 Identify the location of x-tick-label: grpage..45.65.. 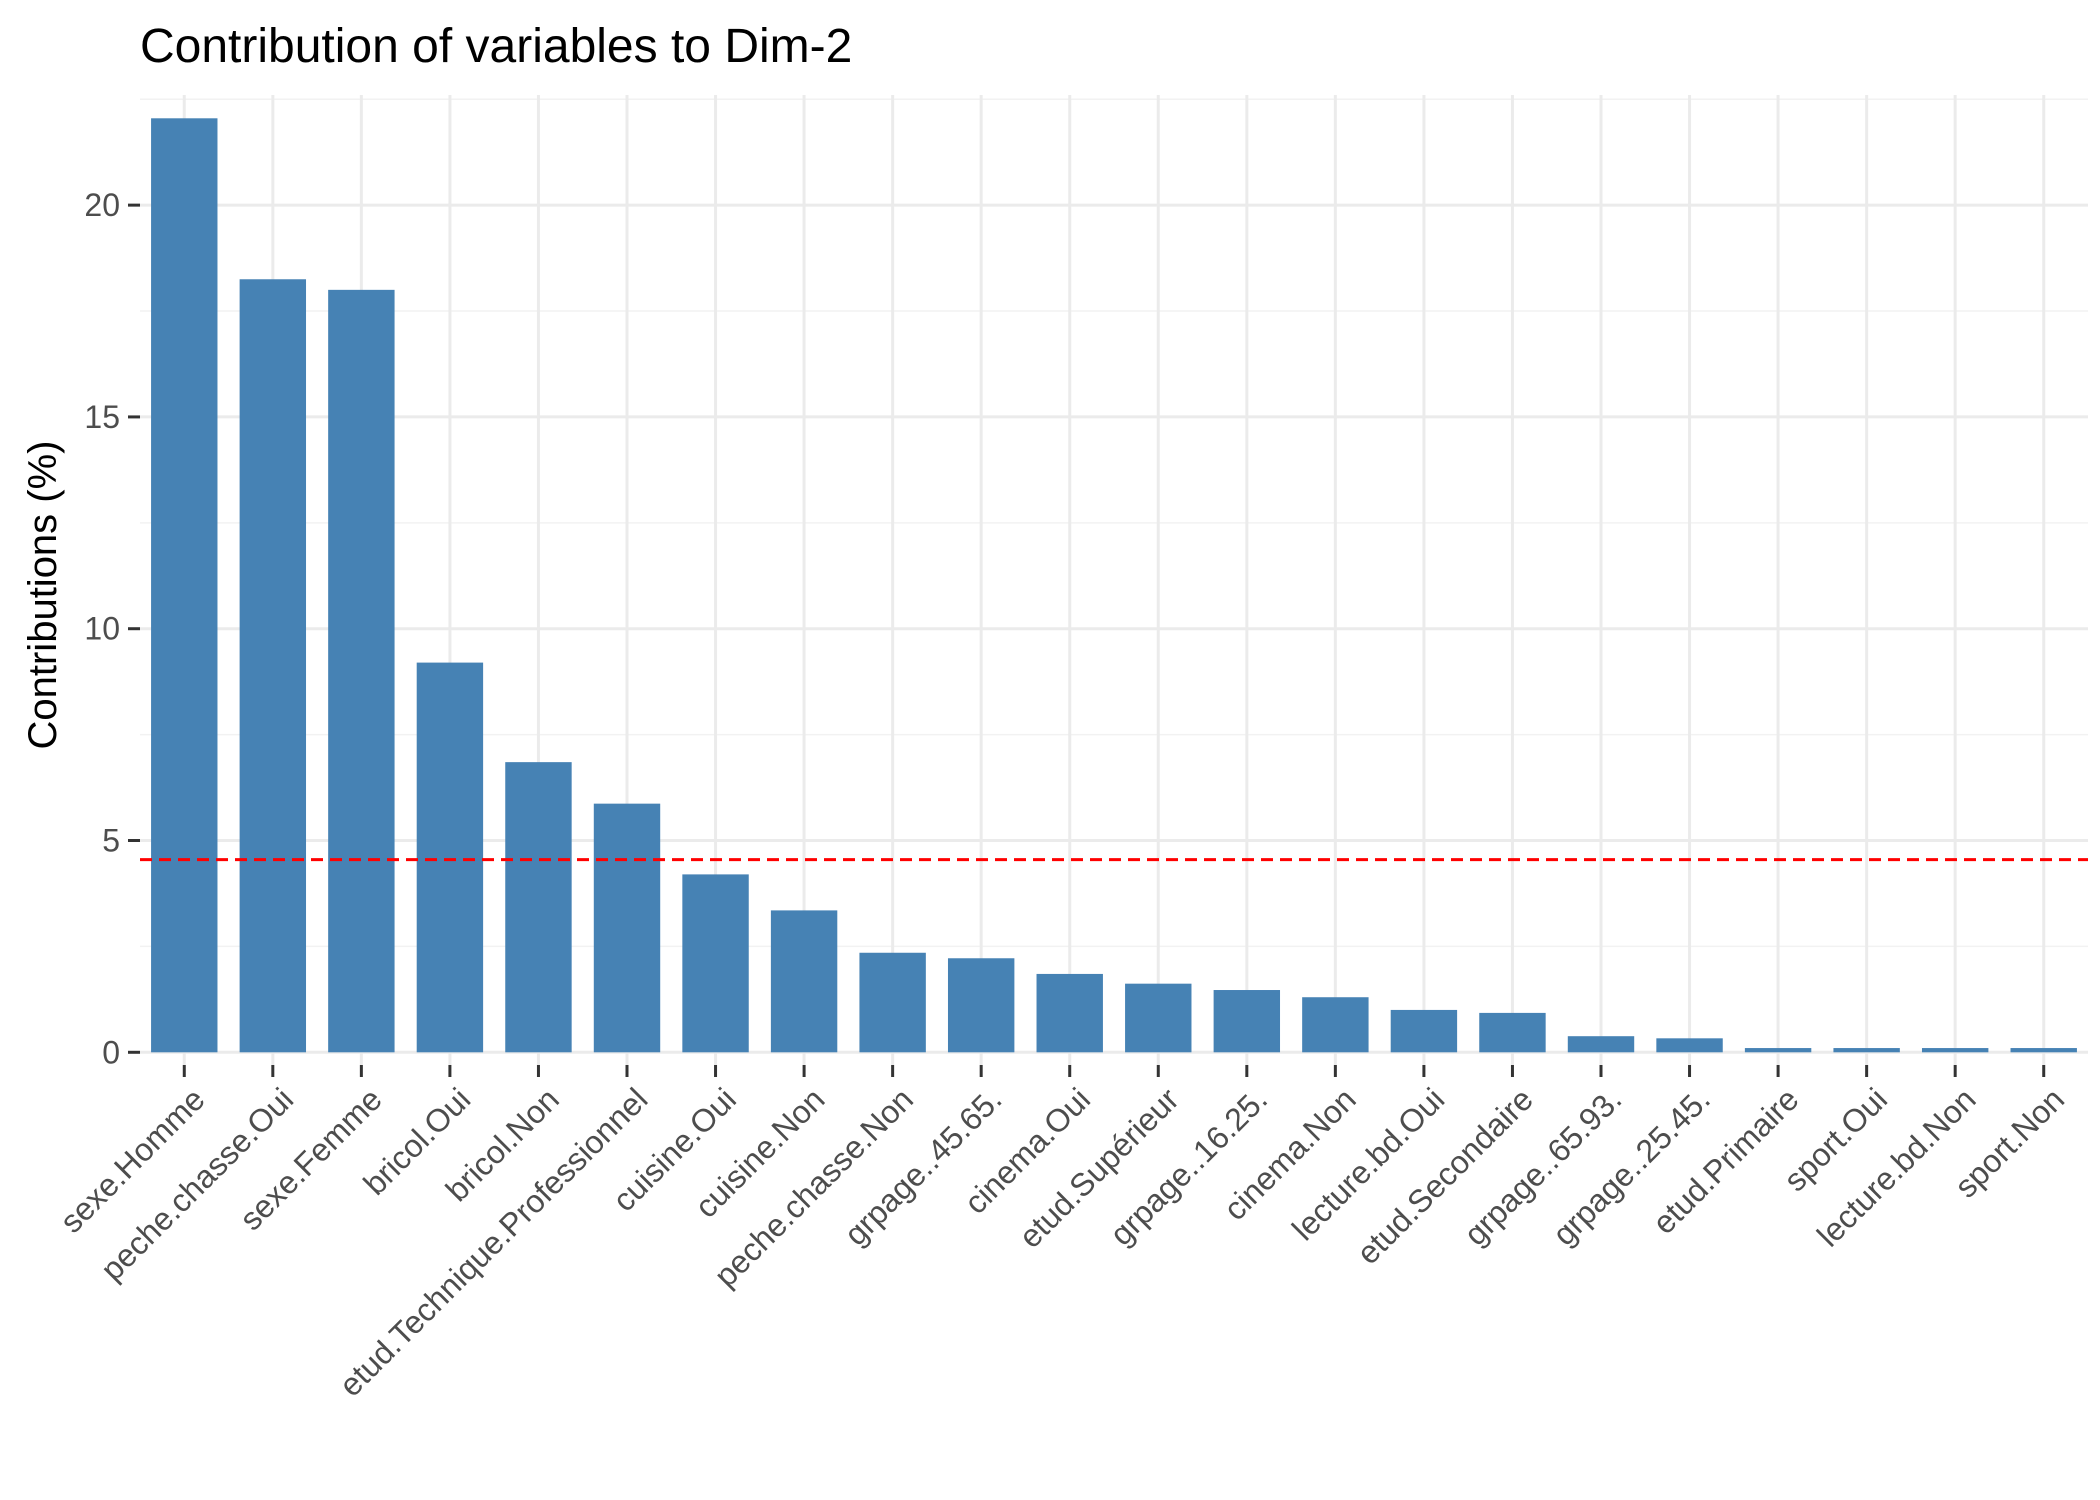
(922, 1166).